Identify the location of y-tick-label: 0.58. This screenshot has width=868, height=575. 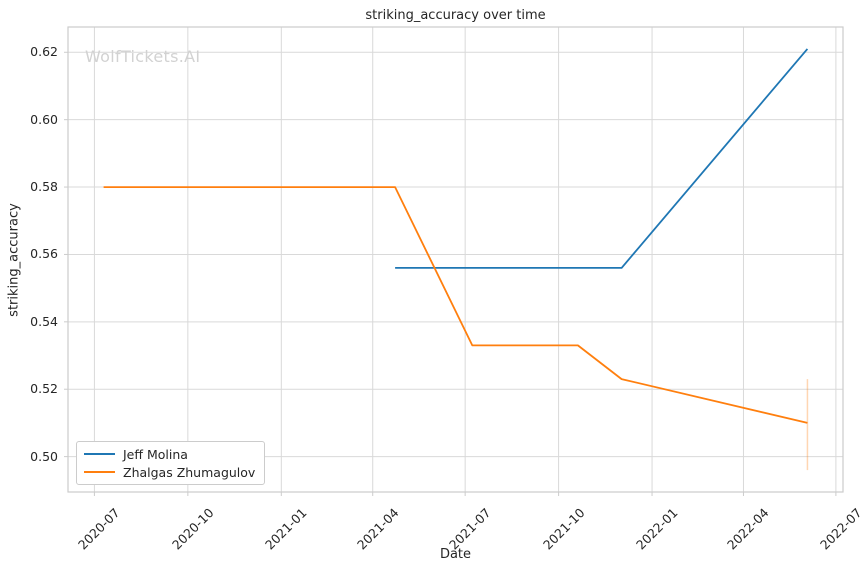
(44, 187).